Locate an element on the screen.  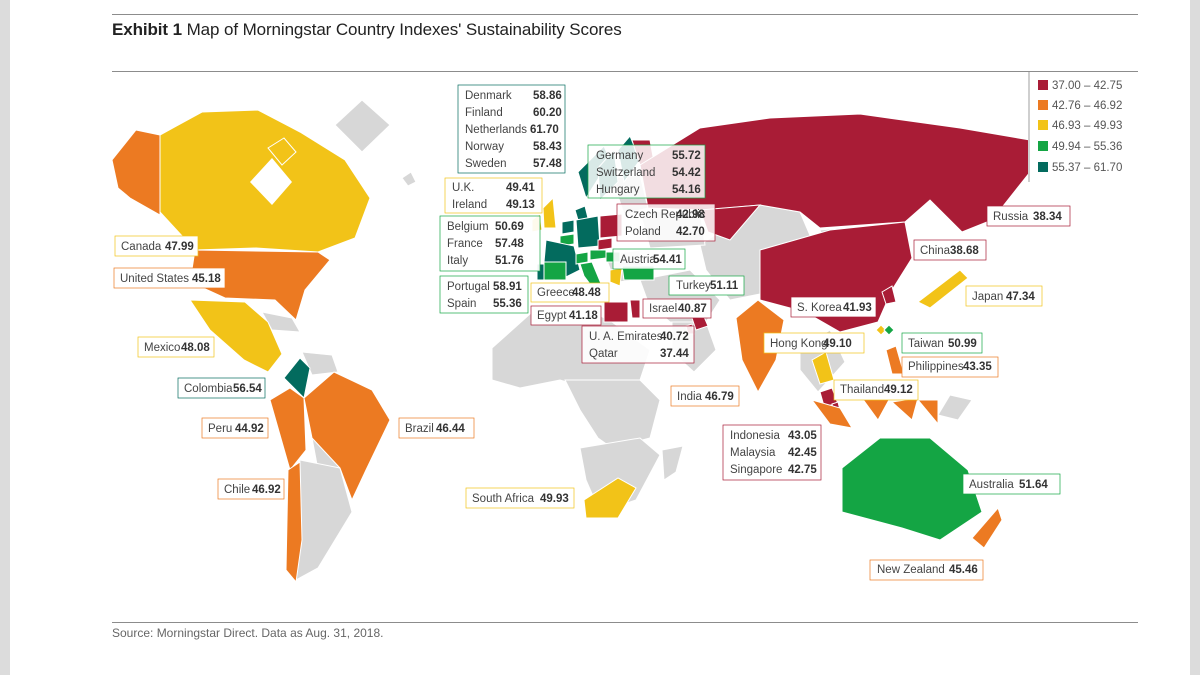
label-box-canada-bg is located at coordinates (156, 246).